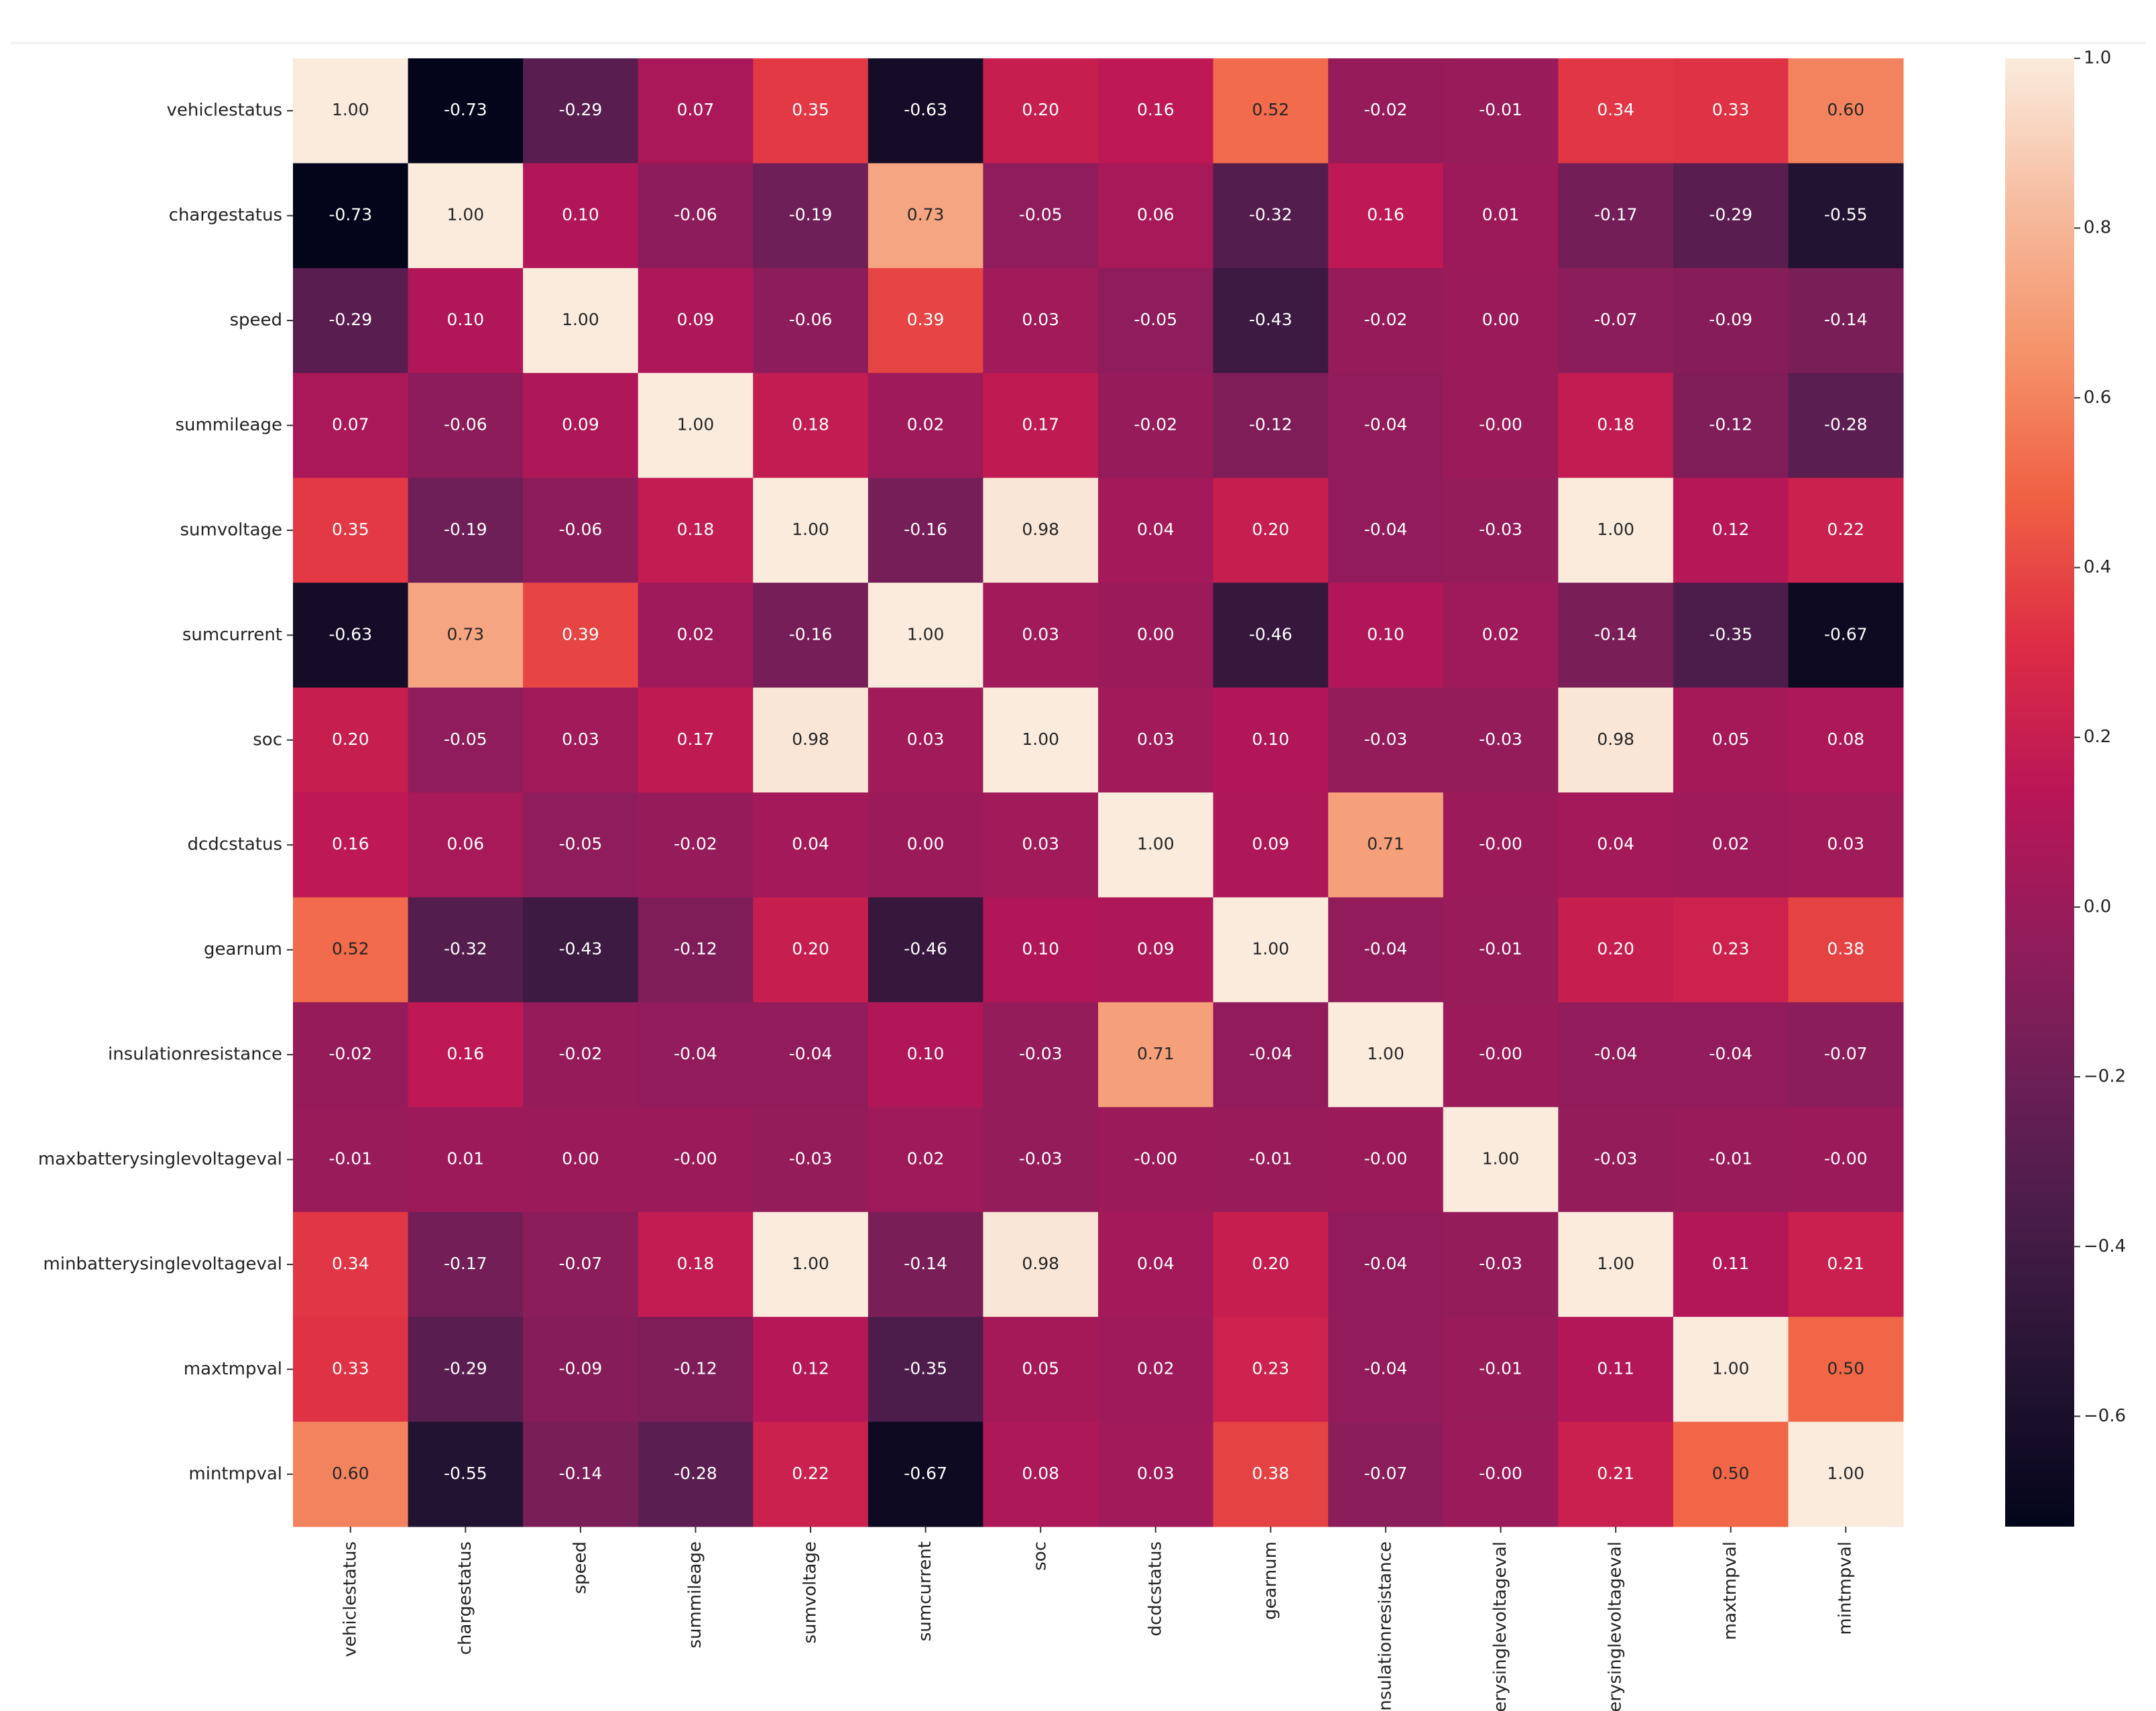 The image size is (2156, 1711). What do you see at coordinates (1041, 319) in the screenshot?
I see `cell-label: 0.03` at bounding box center [1041, 319].